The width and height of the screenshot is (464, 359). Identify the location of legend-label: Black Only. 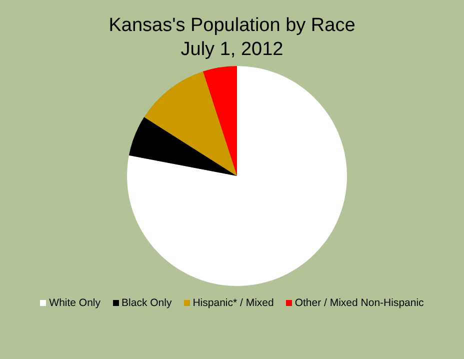
(146, 303).